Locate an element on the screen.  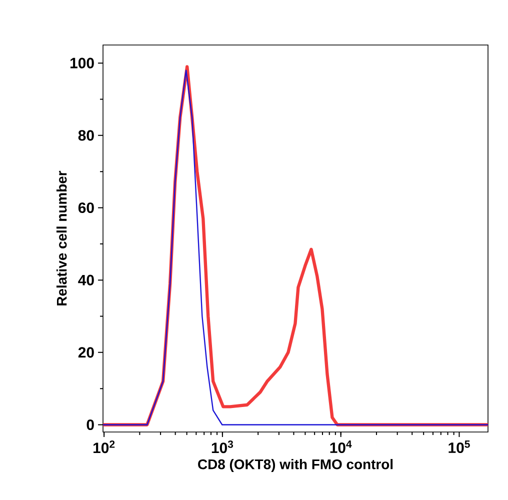
y-tick-label: 0 is located at coordinates (90, 424).